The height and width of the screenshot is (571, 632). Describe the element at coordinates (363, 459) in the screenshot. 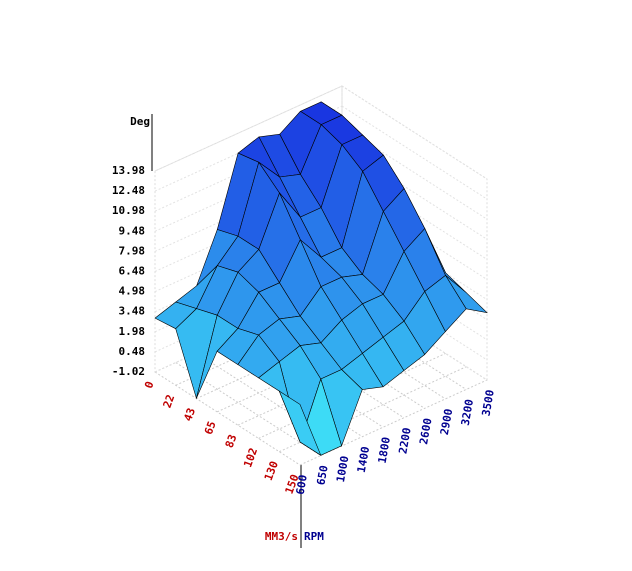

I see `y-tick-label: 1400` at that location.